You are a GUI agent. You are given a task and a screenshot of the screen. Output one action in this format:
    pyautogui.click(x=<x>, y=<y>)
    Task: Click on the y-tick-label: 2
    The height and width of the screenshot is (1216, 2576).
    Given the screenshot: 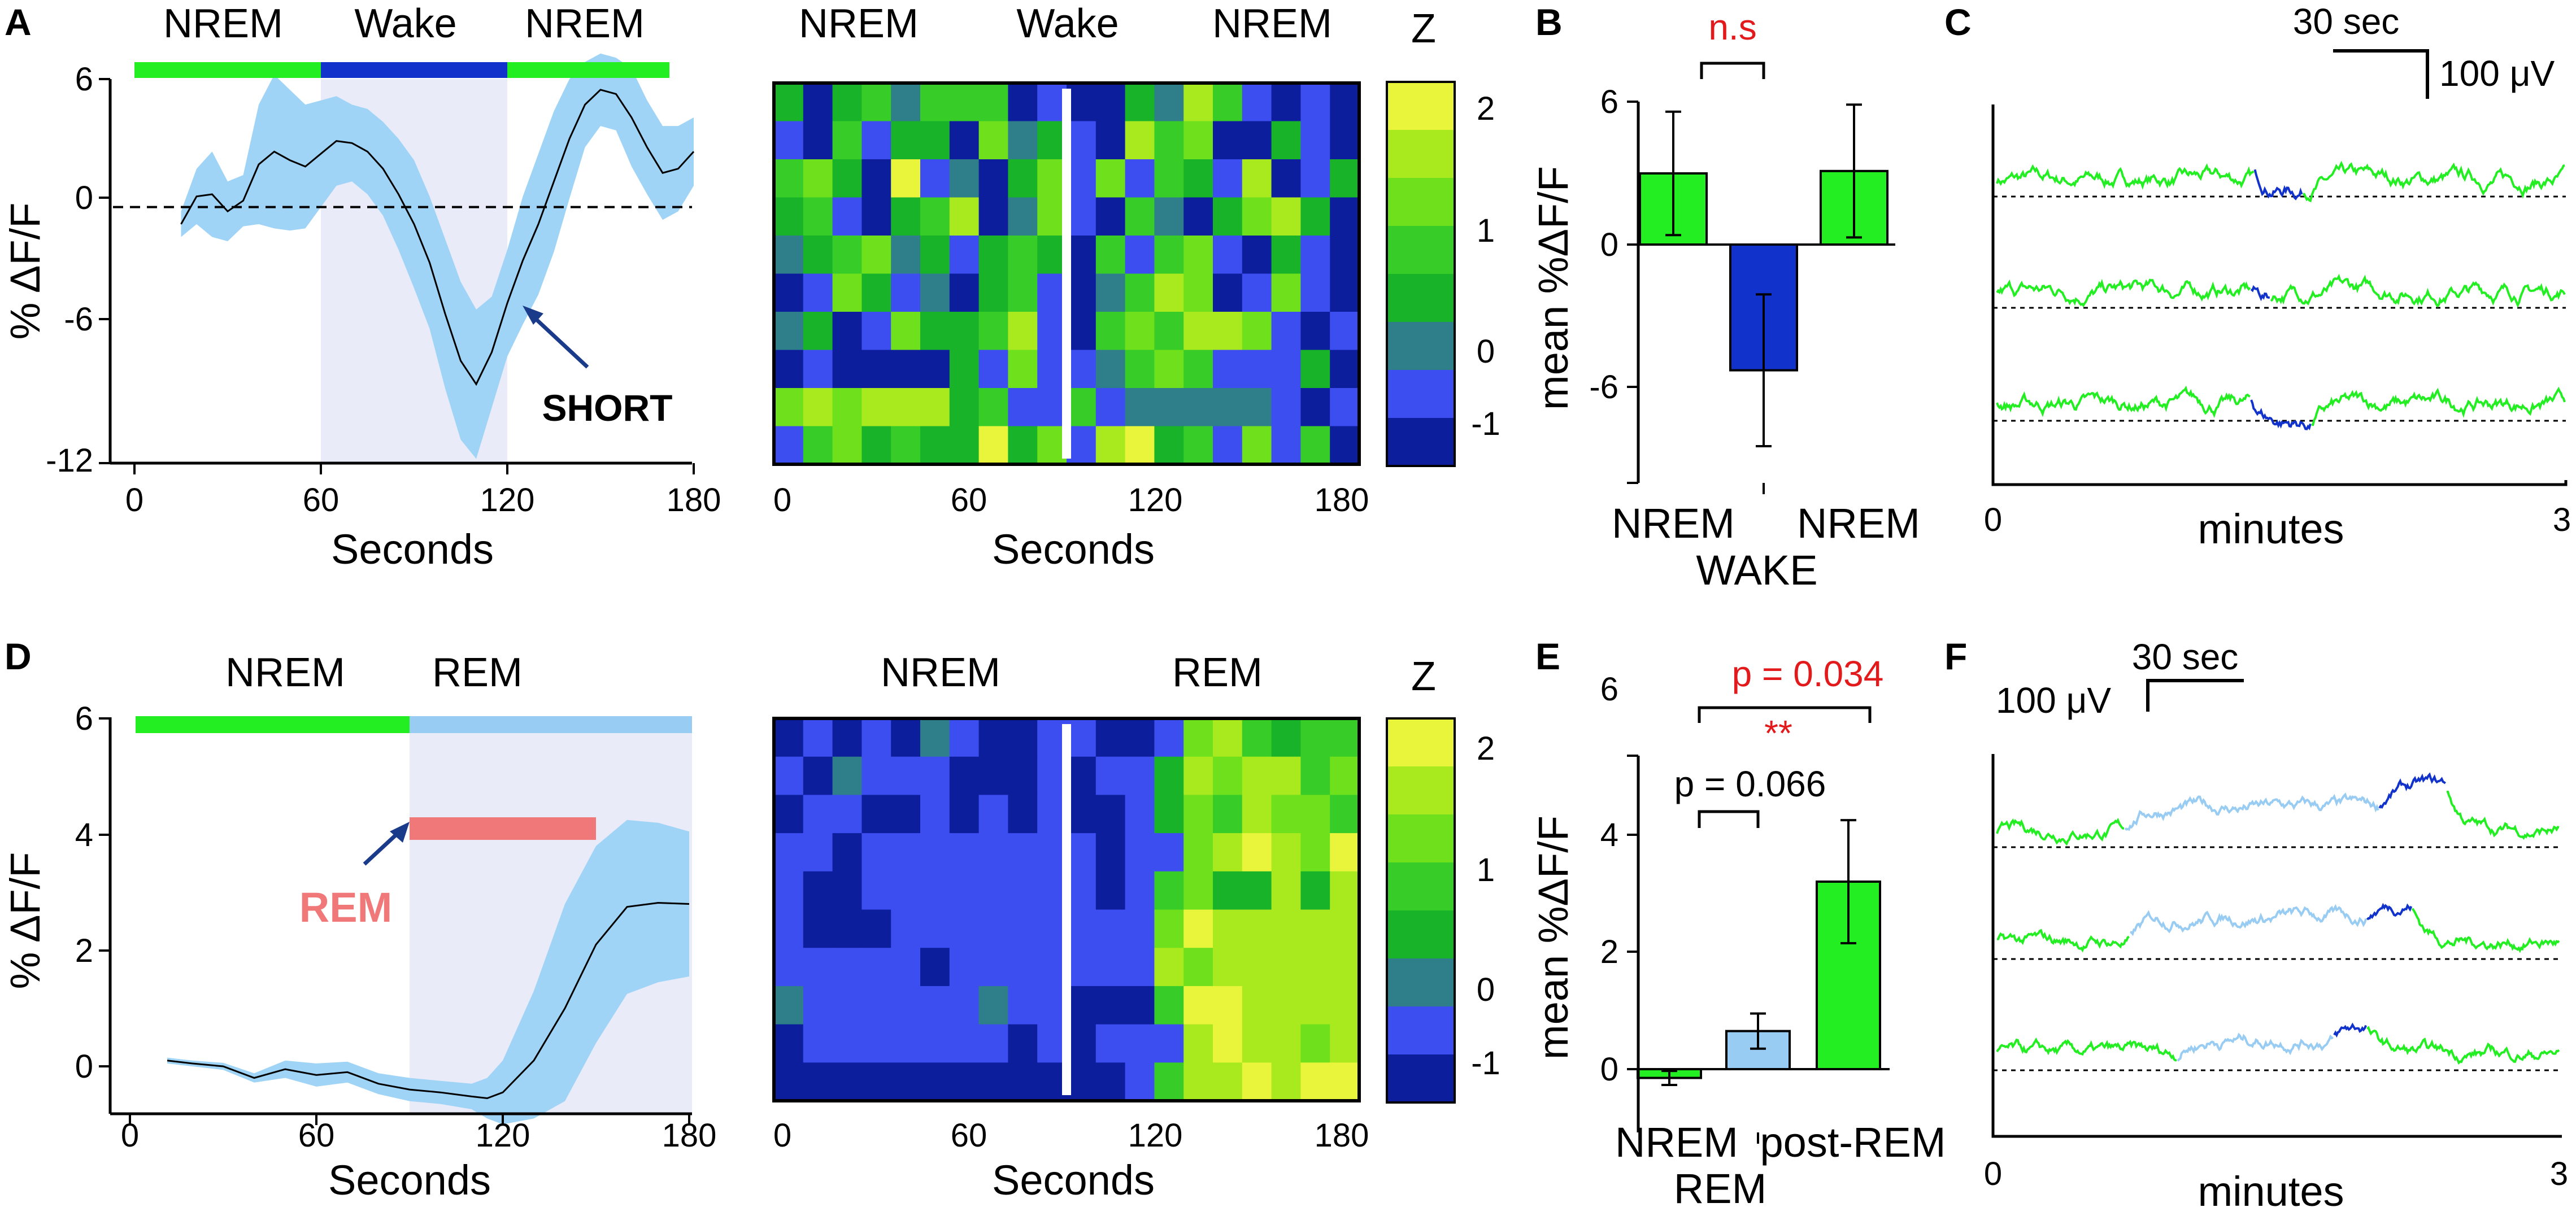 What is the action you would take?
    pyautogui.click(x=1609, y=952)
    